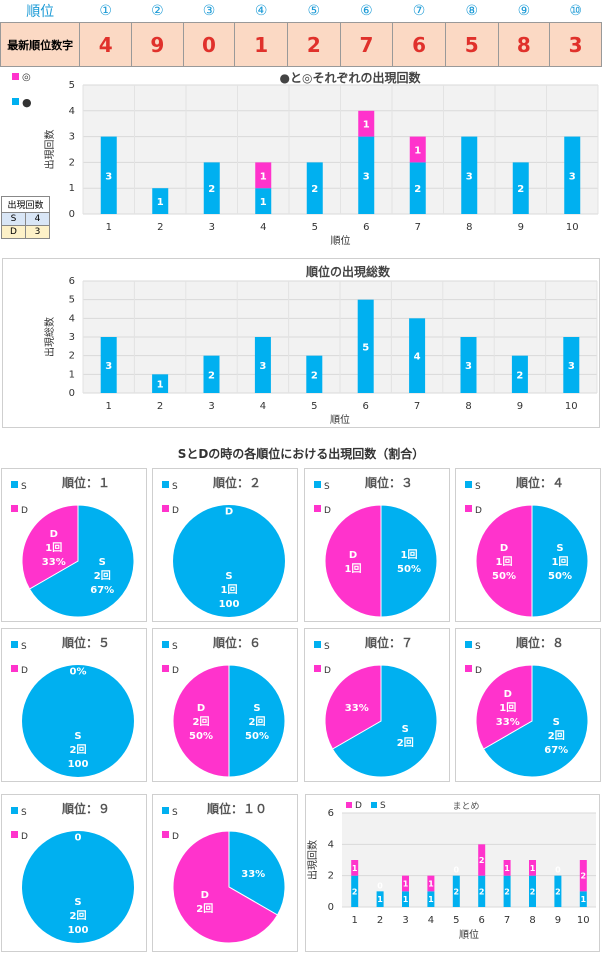  Describe the element at coordinates (236, 642) in the screenshot. I see `pie-title: 順位：６` at that location.